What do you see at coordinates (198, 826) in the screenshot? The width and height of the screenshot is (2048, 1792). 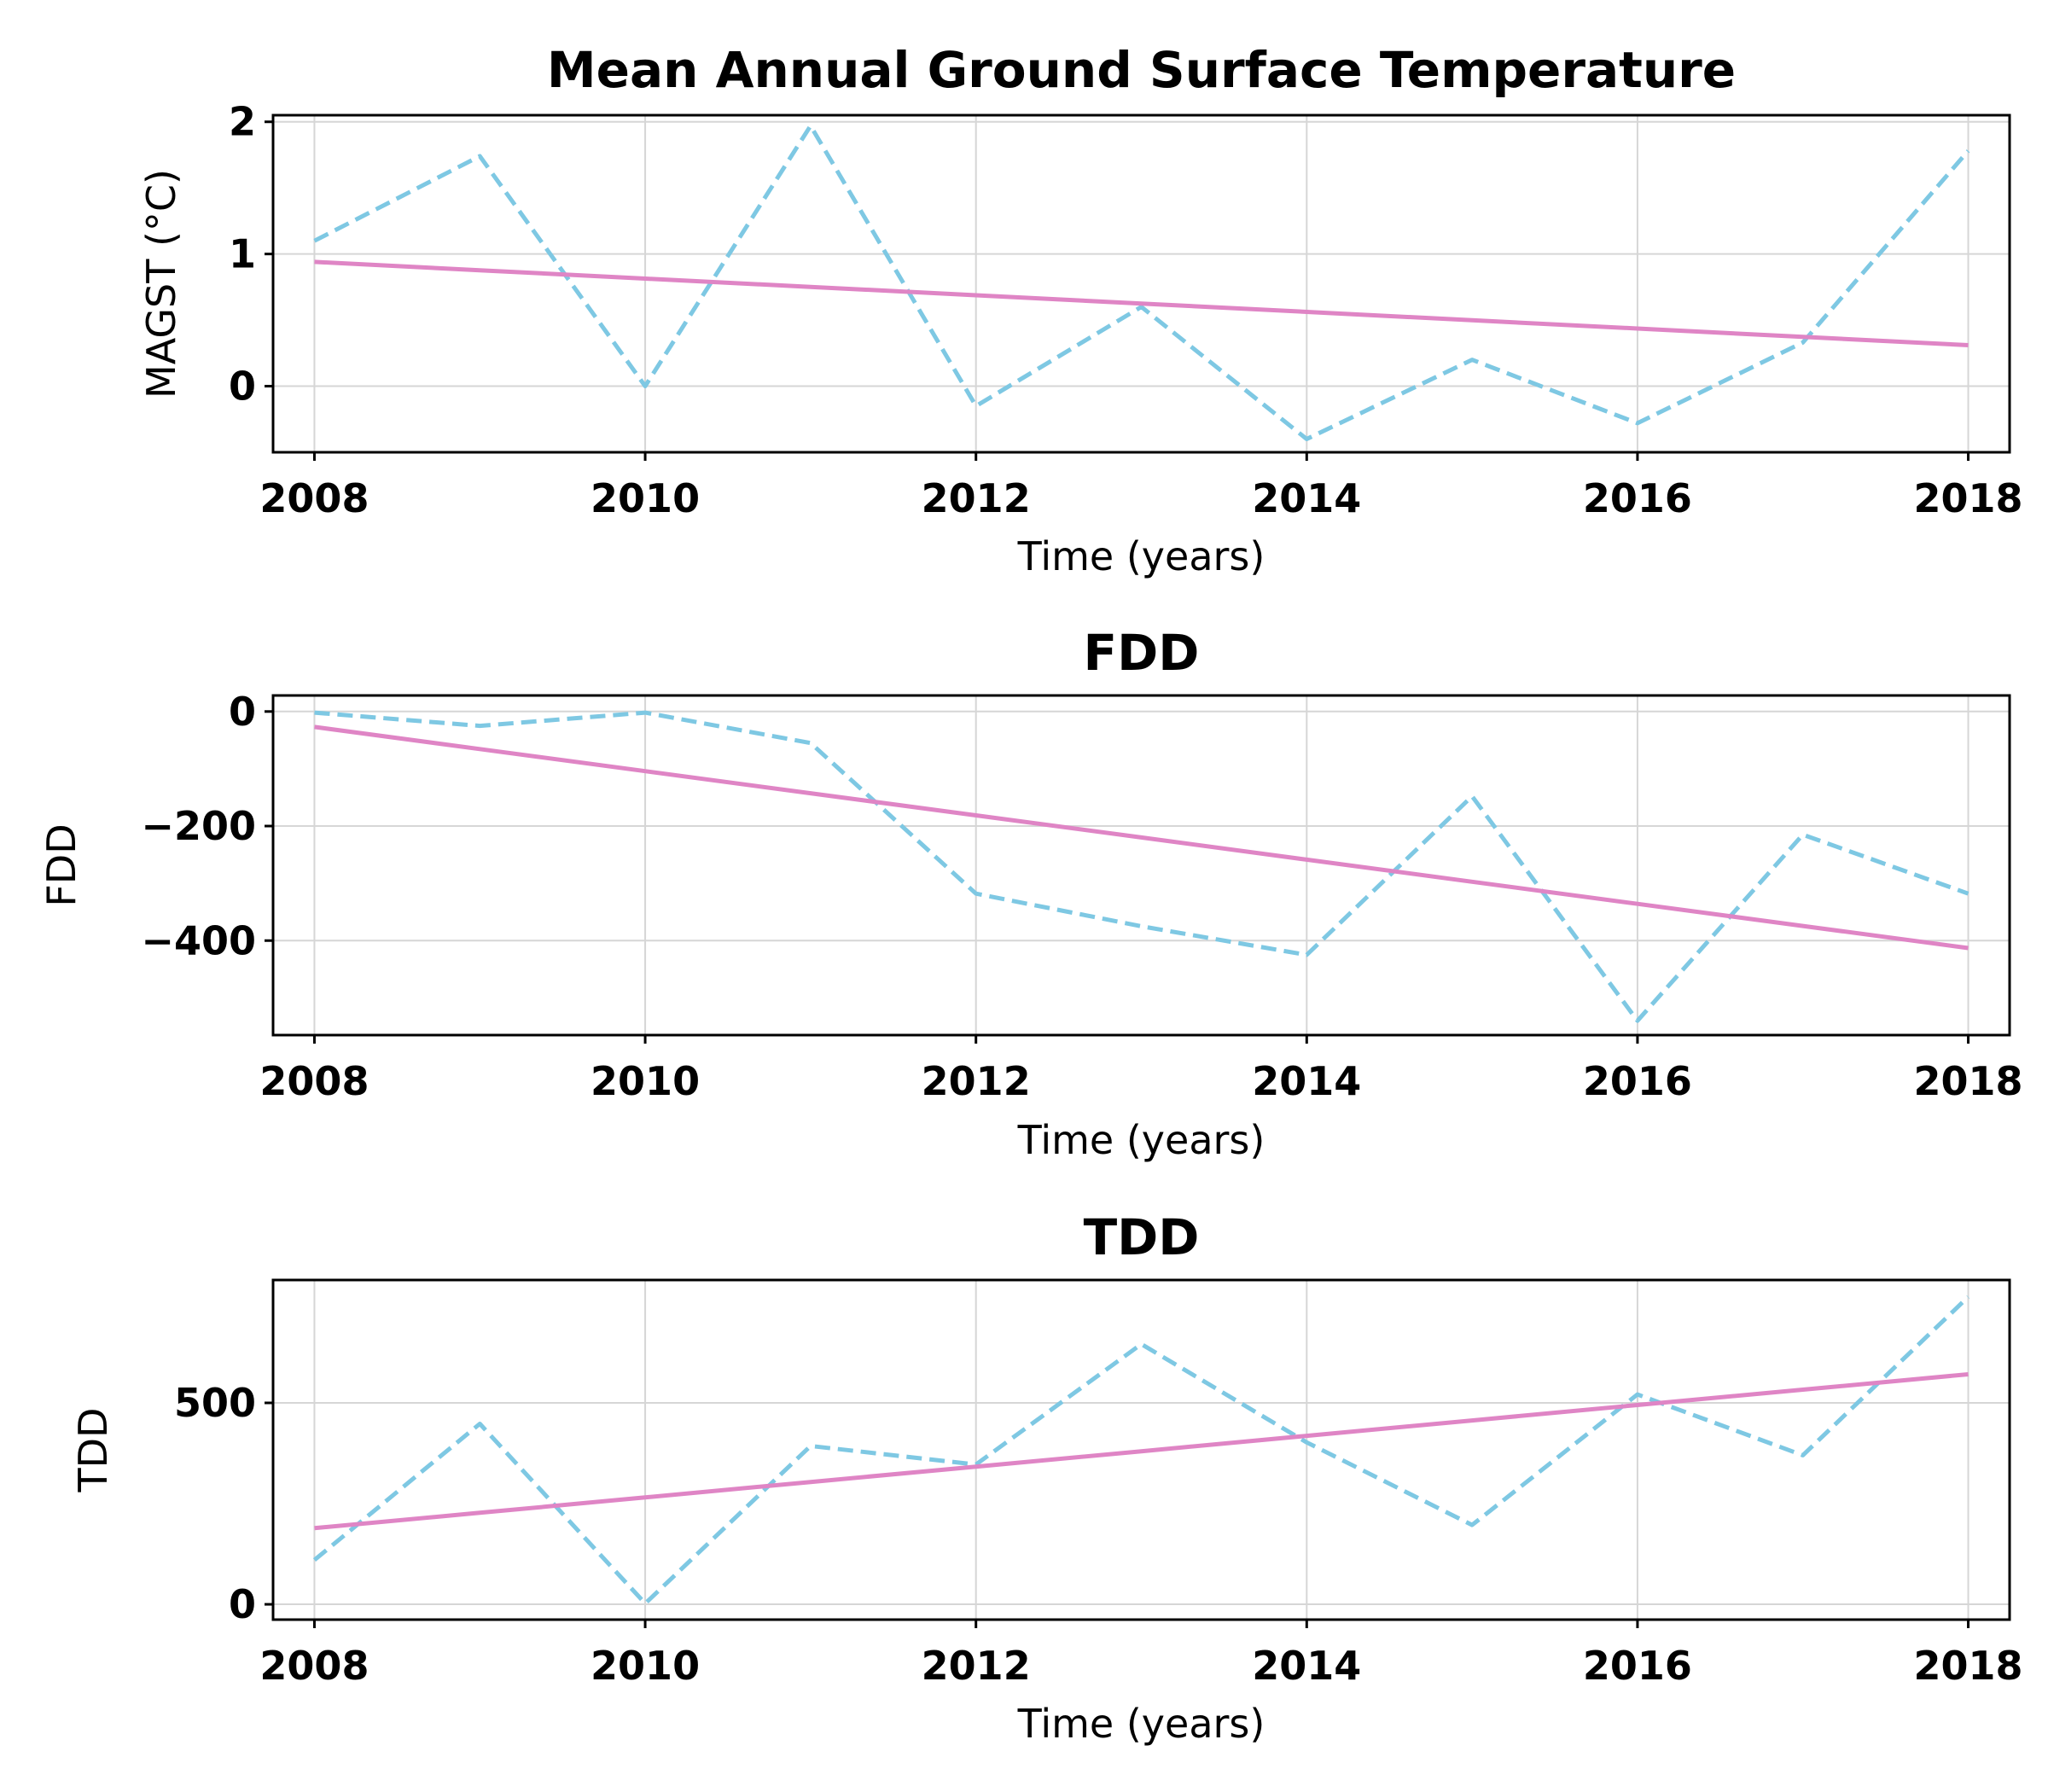 I see `y-tick-label: −200` at bounding box center [198, 826].